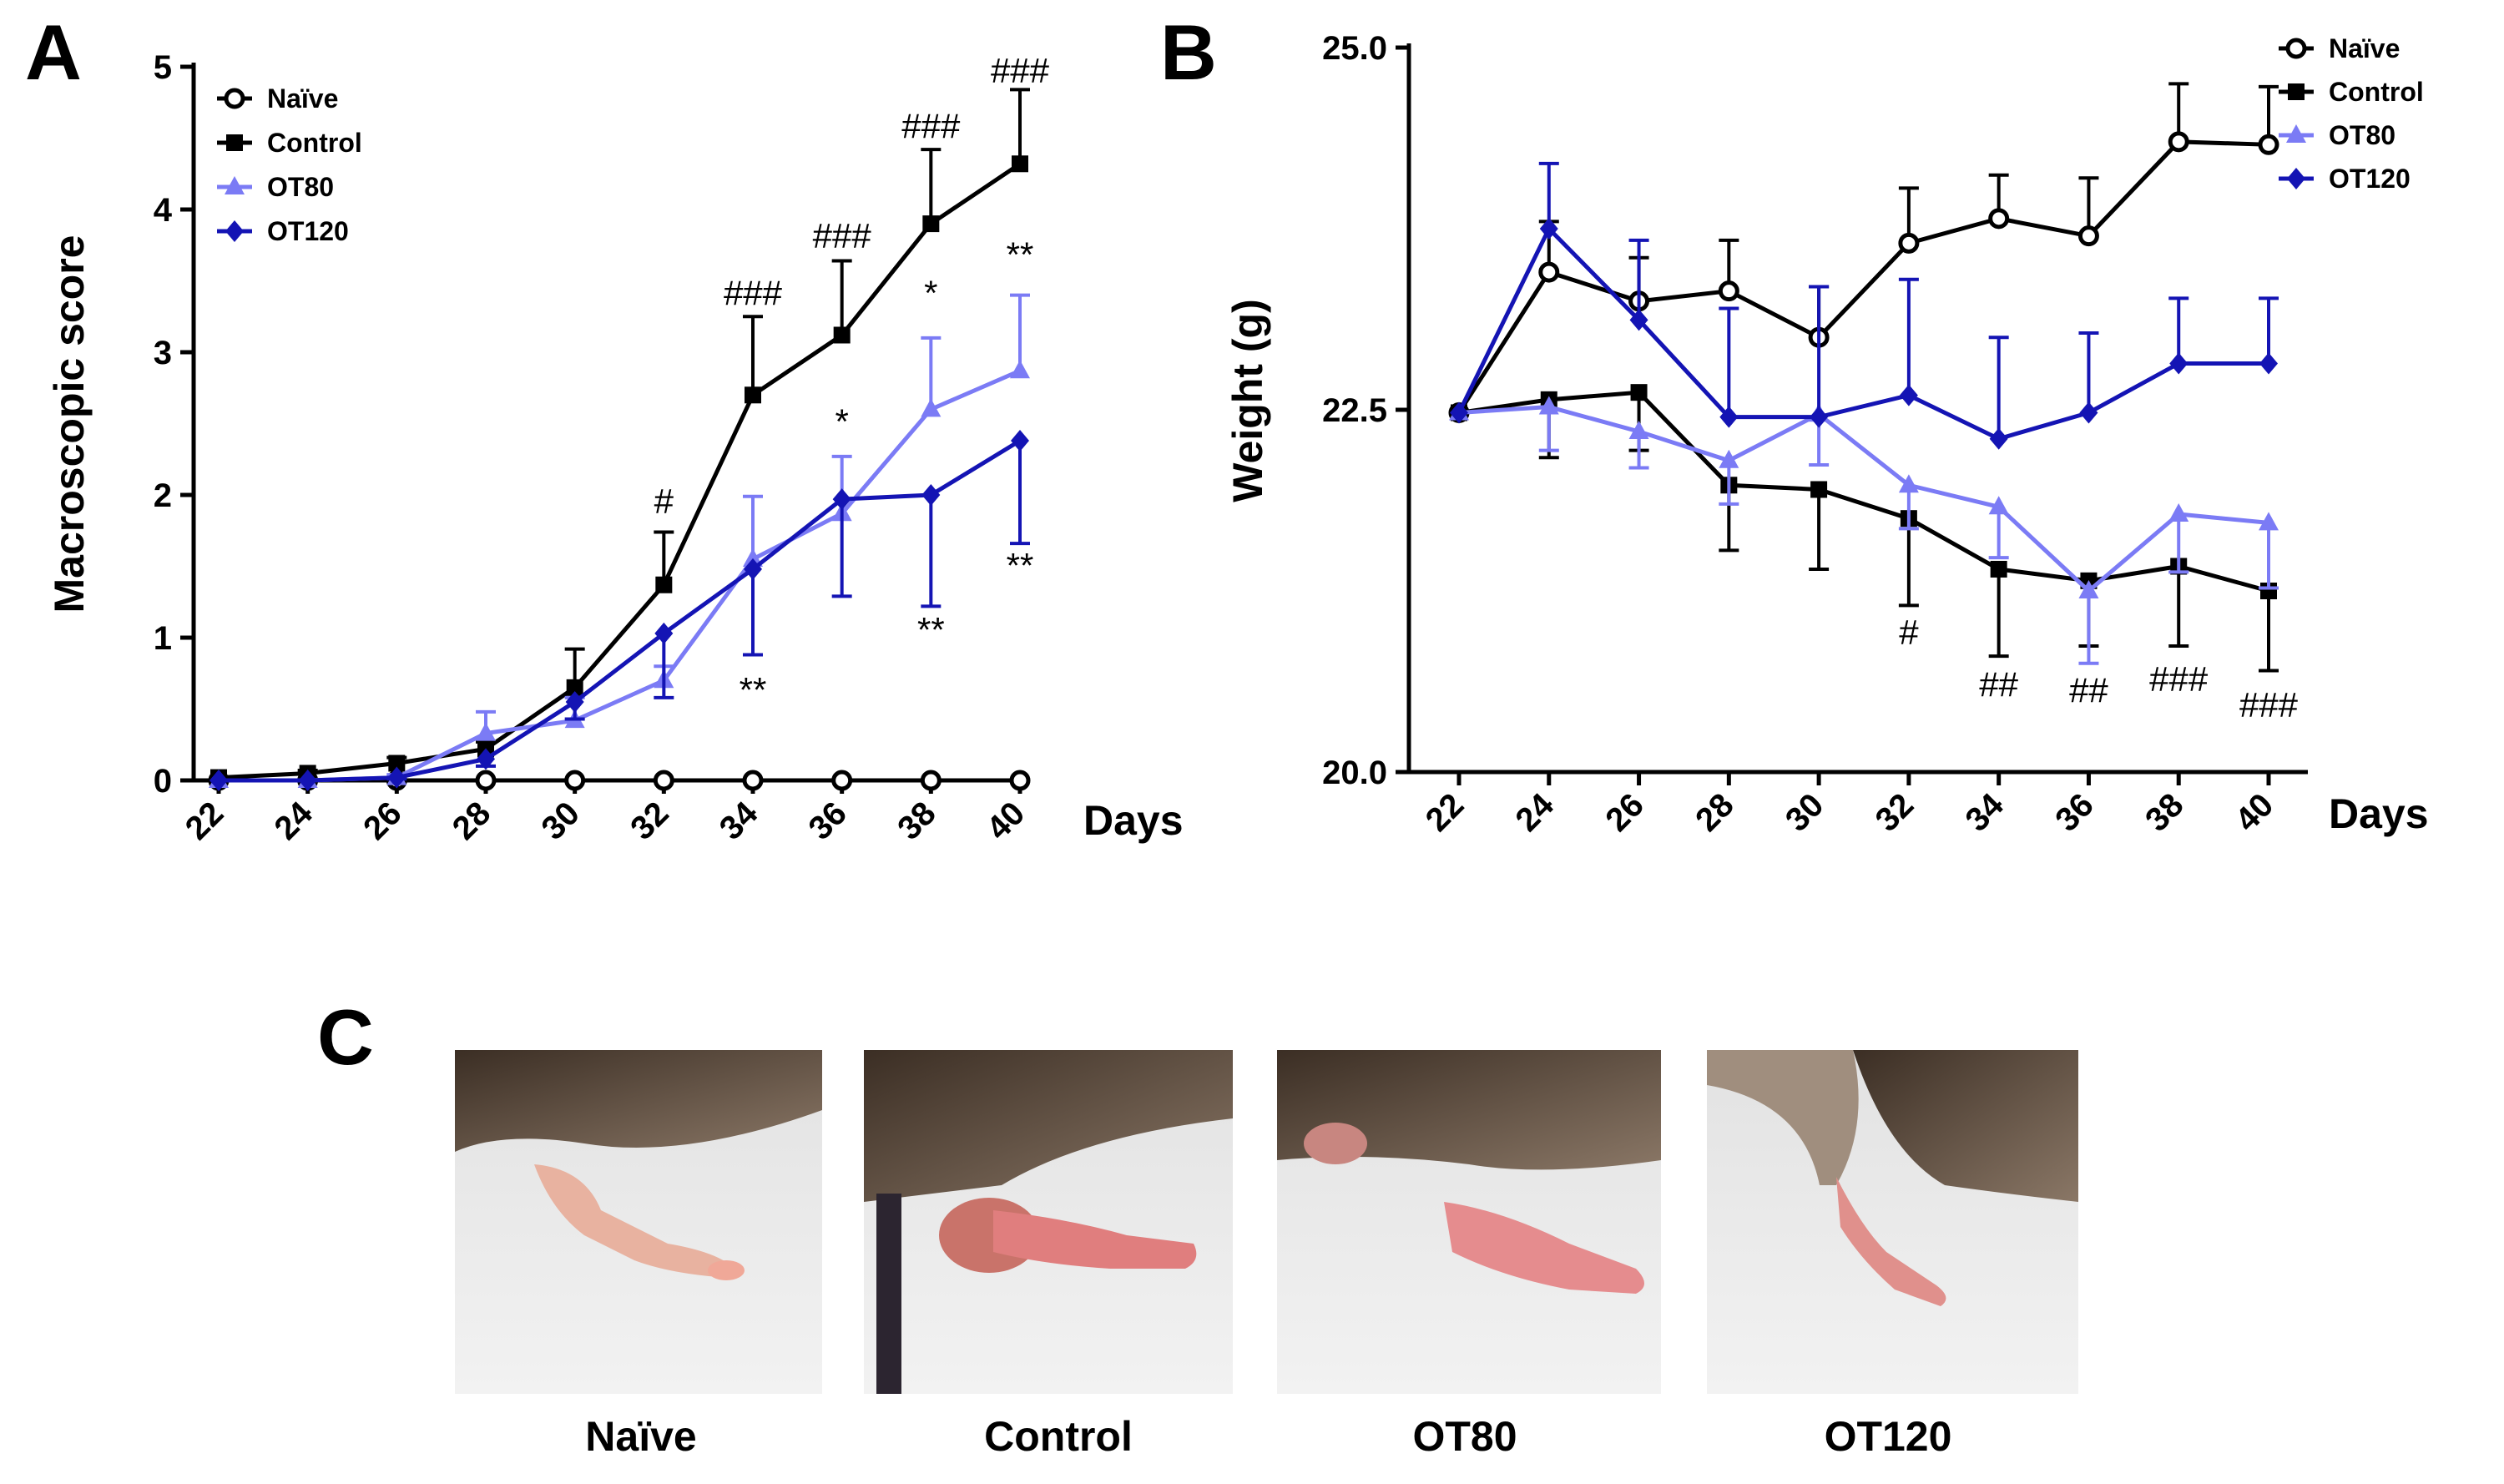  I want to click on chart-b-line-nave, so click(1862, 276).